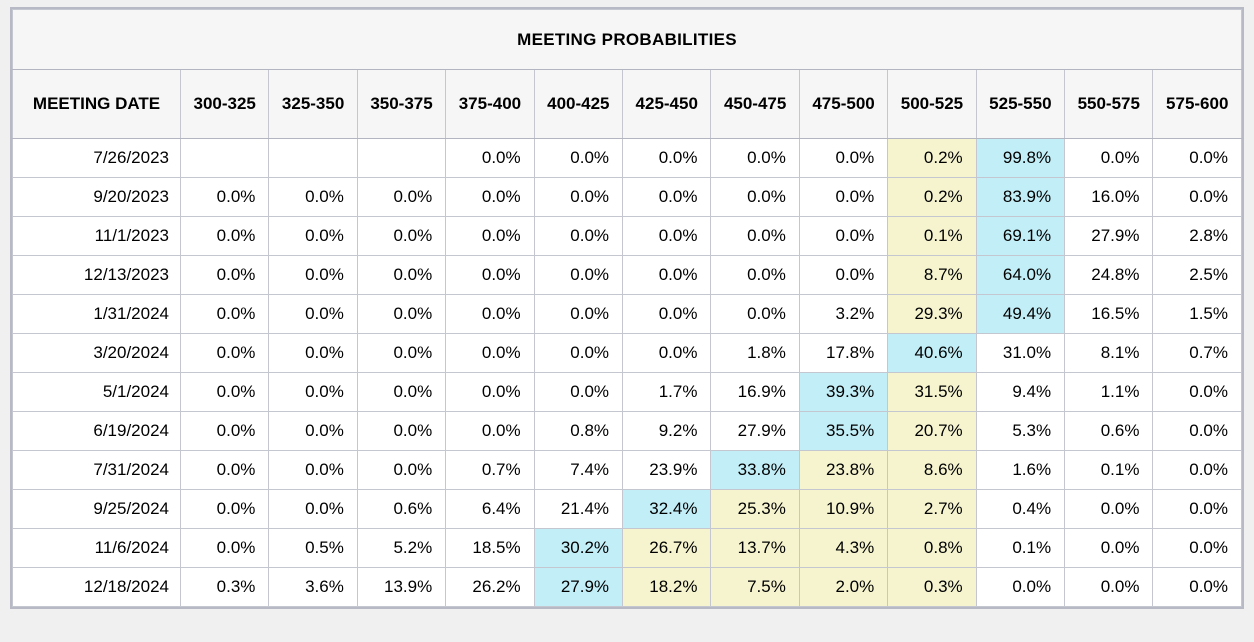 The image size is (1254, 642). Describe the element at coordinates (96, 548) in the screenshot. I see `meeting-date-cell: 11/6/2024` at that location.